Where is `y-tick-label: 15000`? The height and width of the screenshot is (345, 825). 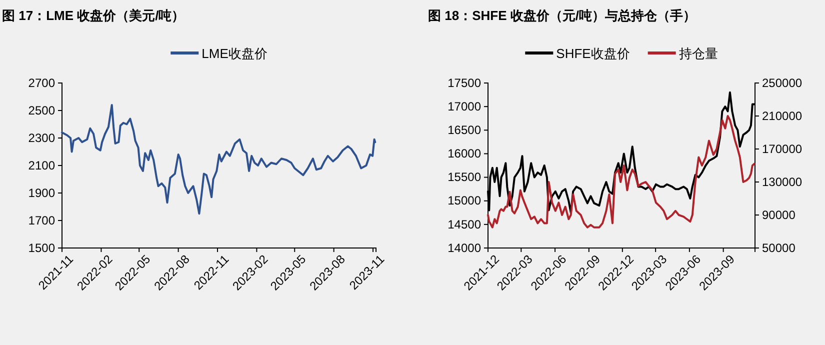 y-tick-label: 15000 is located at coordinates (465, 201).